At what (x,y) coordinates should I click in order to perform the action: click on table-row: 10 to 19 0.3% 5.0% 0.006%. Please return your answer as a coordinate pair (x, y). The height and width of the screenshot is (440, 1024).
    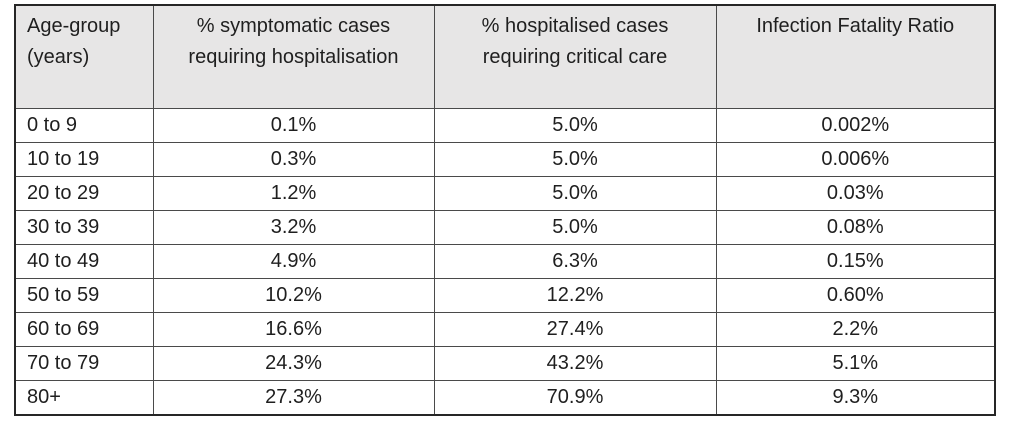
    Looking at the image, I should click on (505, 159).